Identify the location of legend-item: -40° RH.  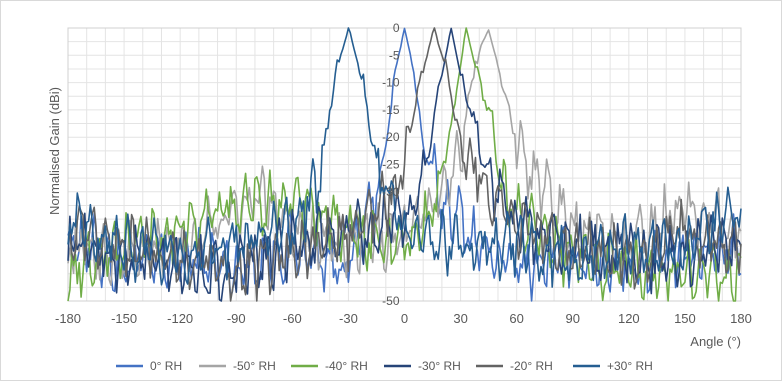
(329, 366).